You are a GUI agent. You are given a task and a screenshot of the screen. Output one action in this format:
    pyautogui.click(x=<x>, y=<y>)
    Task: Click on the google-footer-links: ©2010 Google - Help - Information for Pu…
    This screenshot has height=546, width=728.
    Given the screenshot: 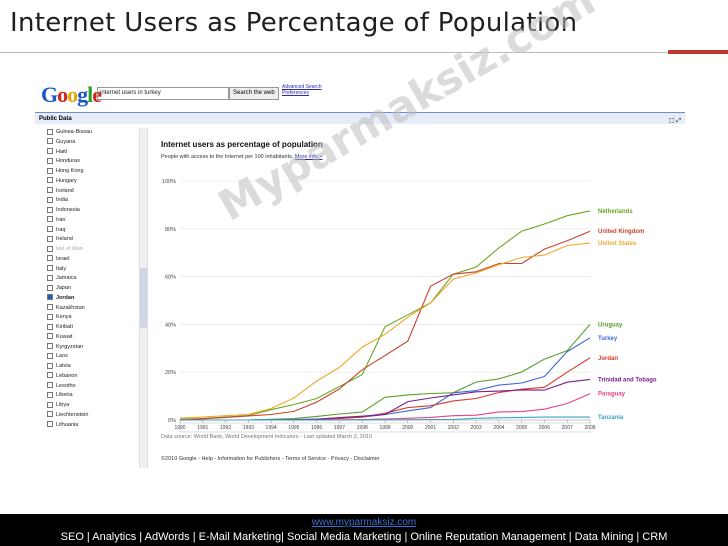 What is the action you would take?
    pyautogui.click(x=270, y=459)
    